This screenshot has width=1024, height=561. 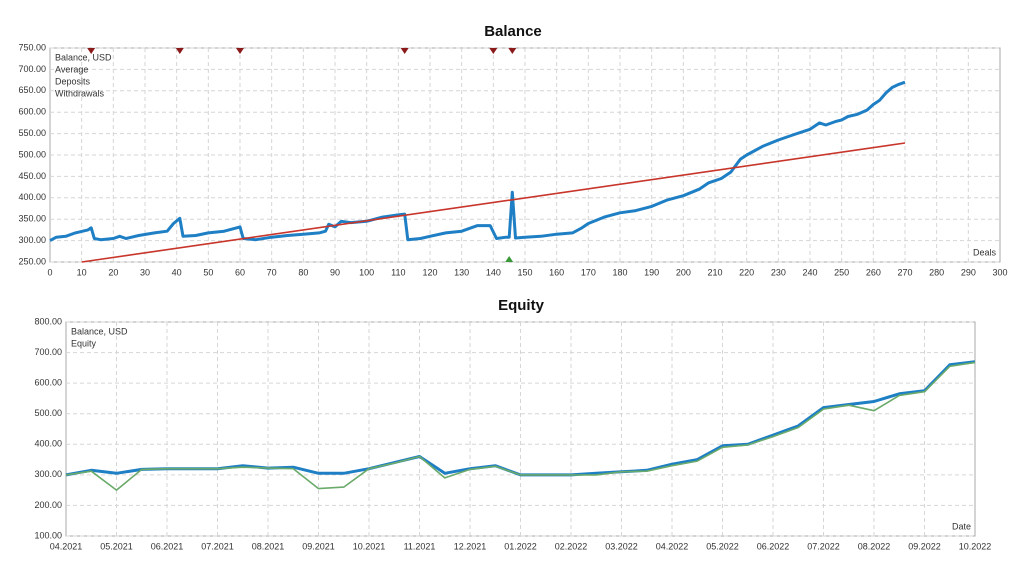 What do you see at coordinates (366, 272) in the screenshot?
I see `x-tick-label: 100` at bounding box center [366, 272].